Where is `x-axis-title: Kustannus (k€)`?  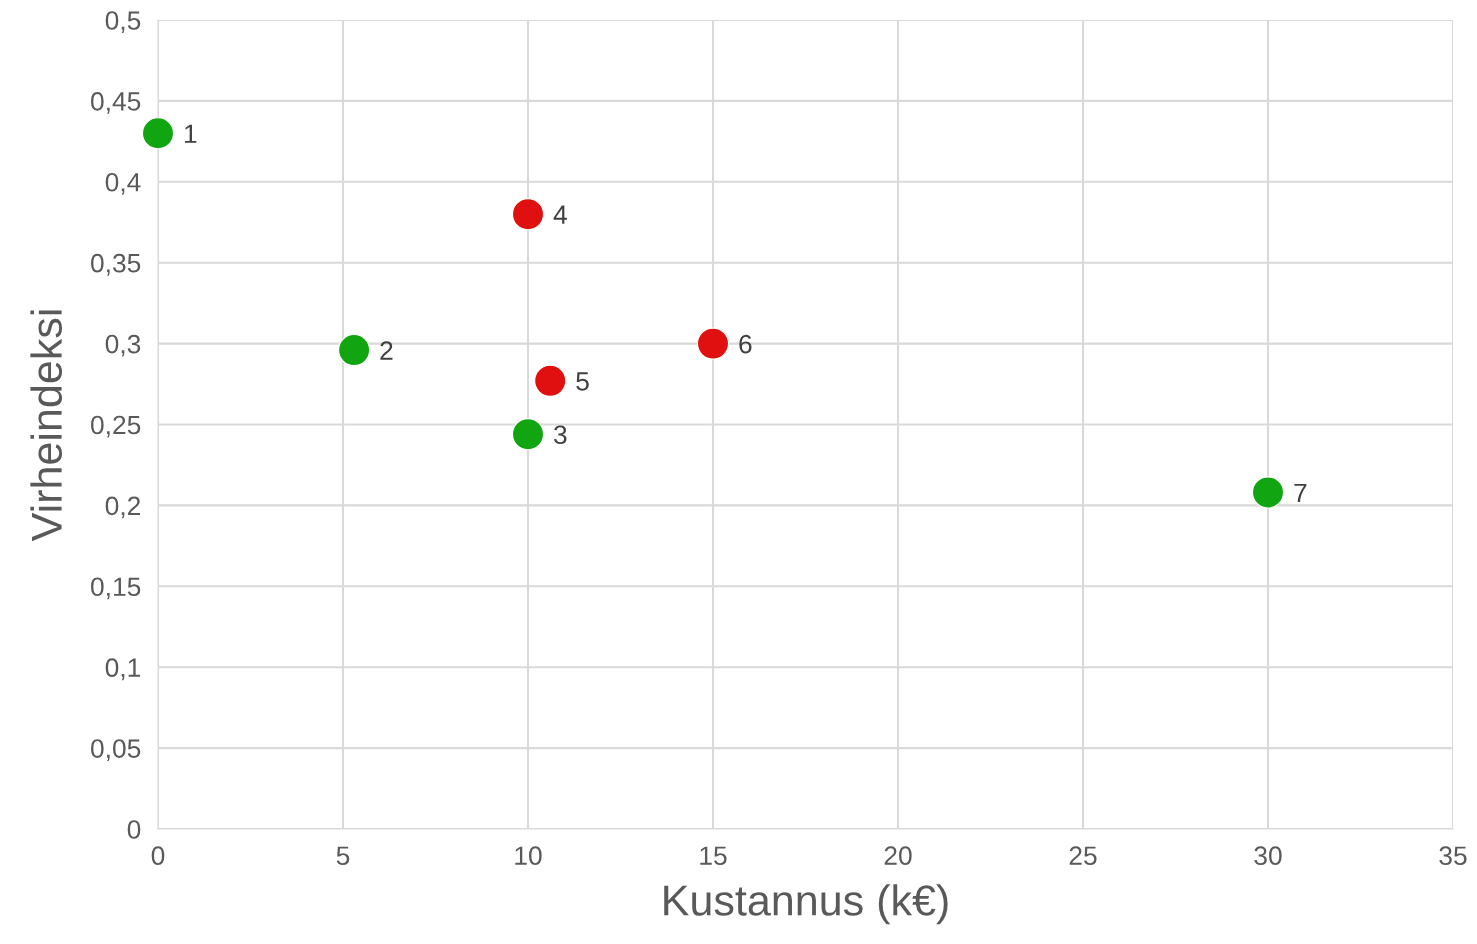 x-axis-title: Kustannus (k€) is located at coordinates (806, 904).